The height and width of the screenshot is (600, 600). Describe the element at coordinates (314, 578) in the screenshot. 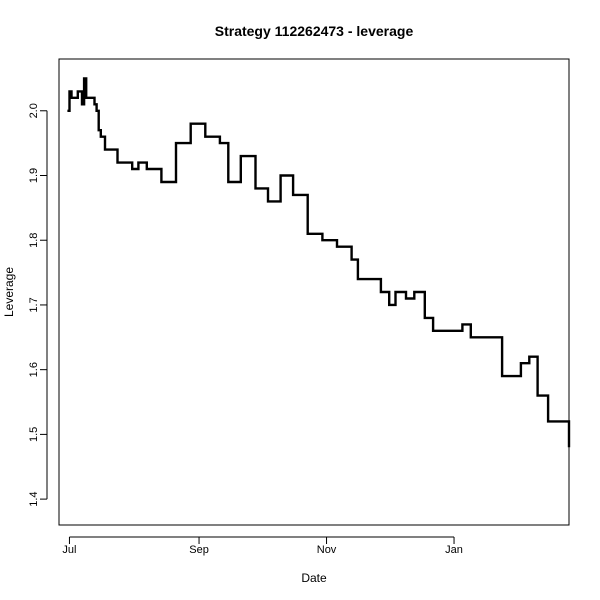

I see `x-axis-label: Date` at that location.